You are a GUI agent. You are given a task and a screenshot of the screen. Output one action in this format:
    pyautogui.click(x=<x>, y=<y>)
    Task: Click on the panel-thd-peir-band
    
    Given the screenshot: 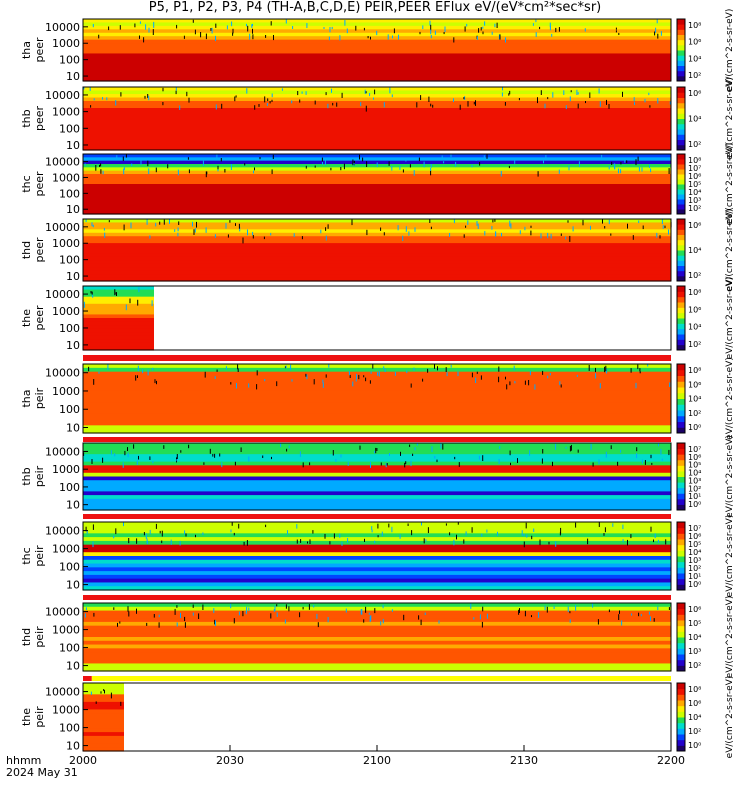 What is the action you would take?
    pyautogui.click(x=377, y=631)
    